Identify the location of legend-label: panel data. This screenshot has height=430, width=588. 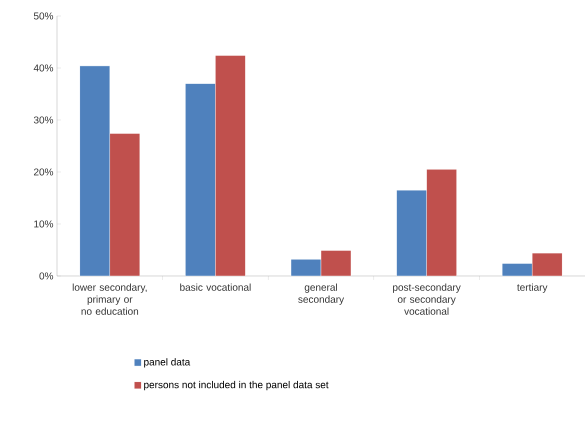
(167, 363).